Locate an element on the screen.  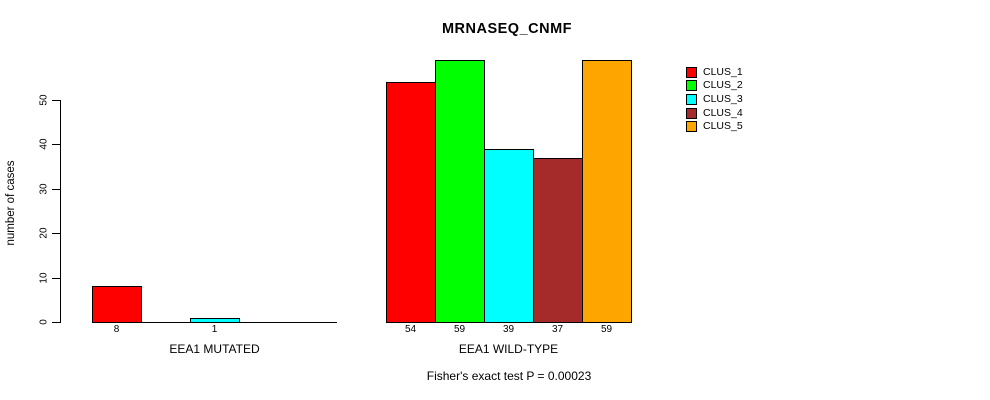
y-axis-tick-label: 10 is located at coordinates (44, 277).